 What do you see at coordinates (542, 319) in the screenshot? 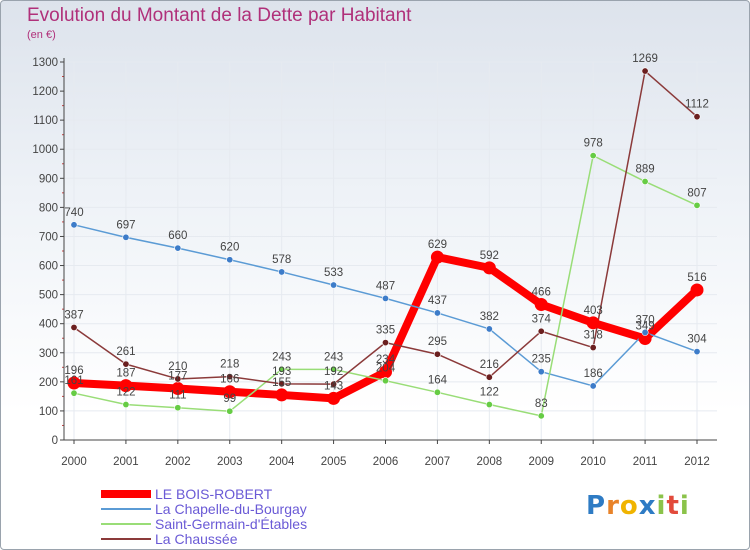
I see `data-label: 374` at bounding box center [542, 319].